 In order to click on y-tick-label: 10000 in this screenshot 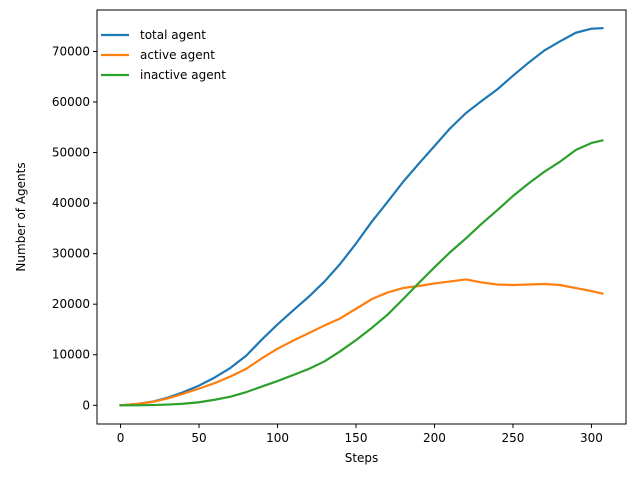, I will do `click(71, 355)`.